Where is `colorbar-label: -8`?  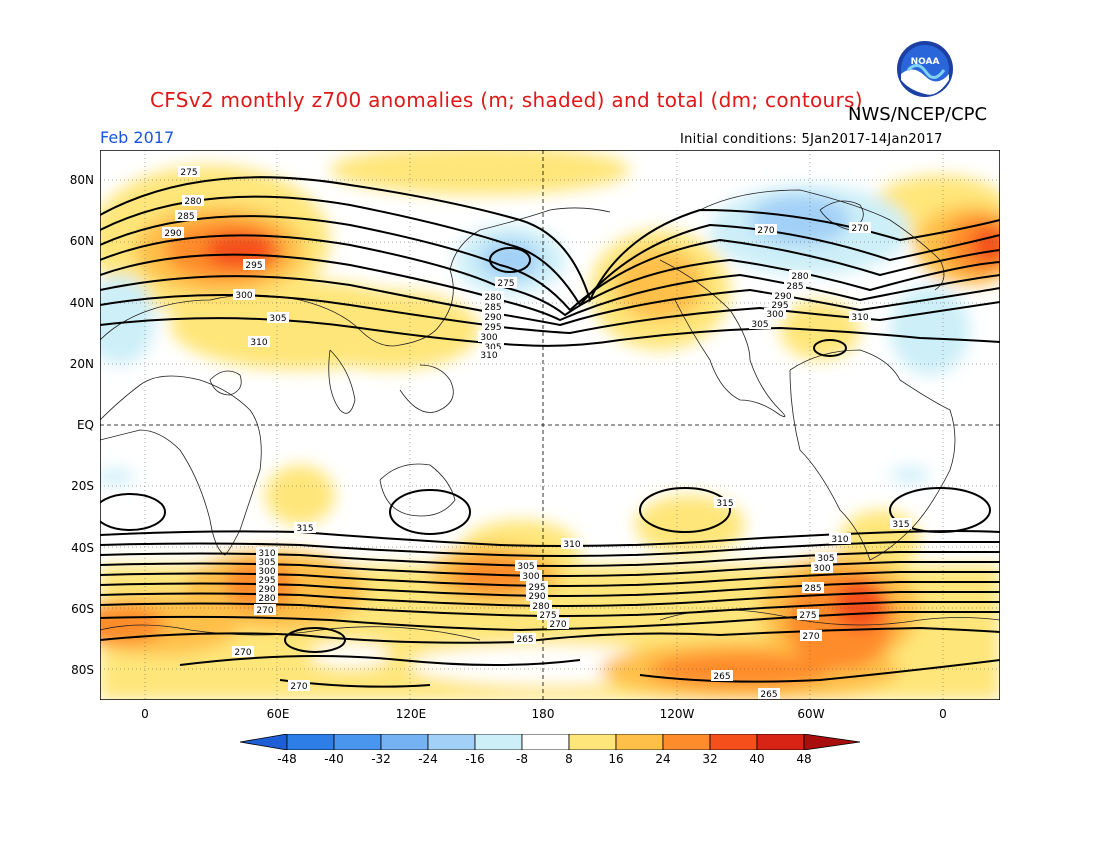
colorbar-label: -8 is located at coordinates (522, 759).